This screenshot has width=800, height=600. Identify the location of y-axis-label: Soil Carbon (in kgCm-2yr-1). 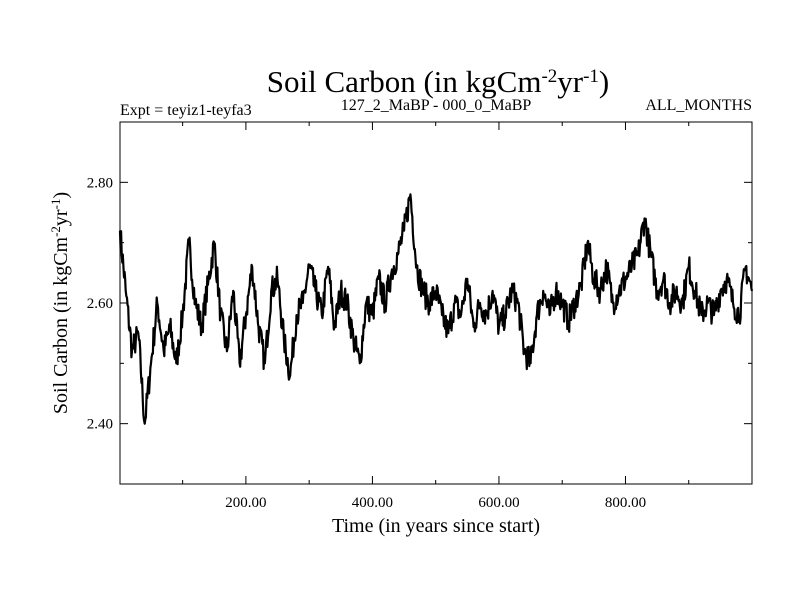
(60, 303).